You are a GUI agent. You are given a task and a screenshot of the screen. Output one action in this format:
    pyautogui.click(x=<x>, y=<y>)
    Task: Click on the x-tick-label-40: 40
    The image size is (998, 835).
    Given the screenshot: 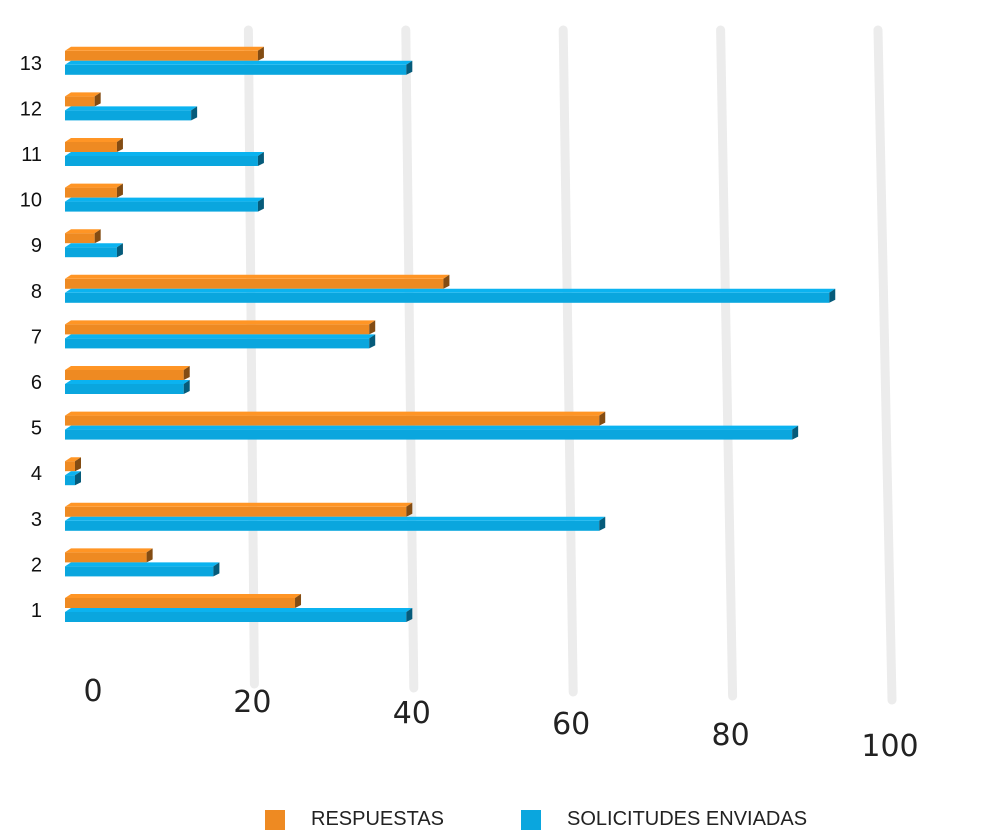 What is the action you would take?
    pyautogui.click(x=412, y=713)
    